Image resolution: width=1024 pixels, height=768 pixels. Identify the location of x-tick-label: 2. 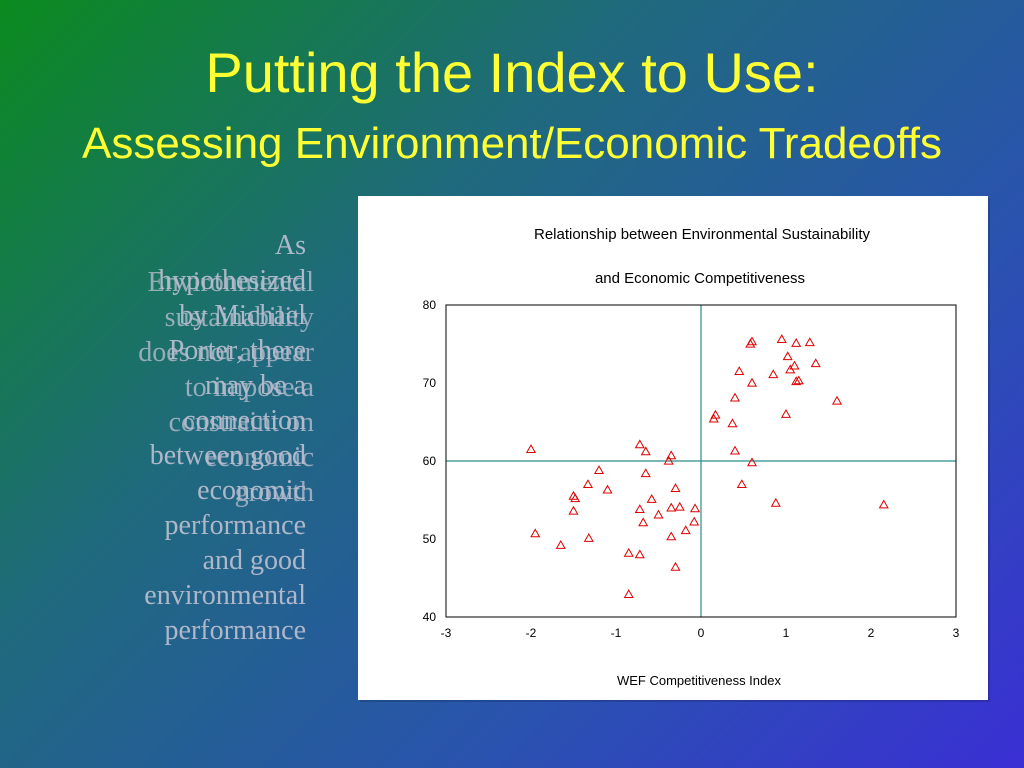
(871, 633).